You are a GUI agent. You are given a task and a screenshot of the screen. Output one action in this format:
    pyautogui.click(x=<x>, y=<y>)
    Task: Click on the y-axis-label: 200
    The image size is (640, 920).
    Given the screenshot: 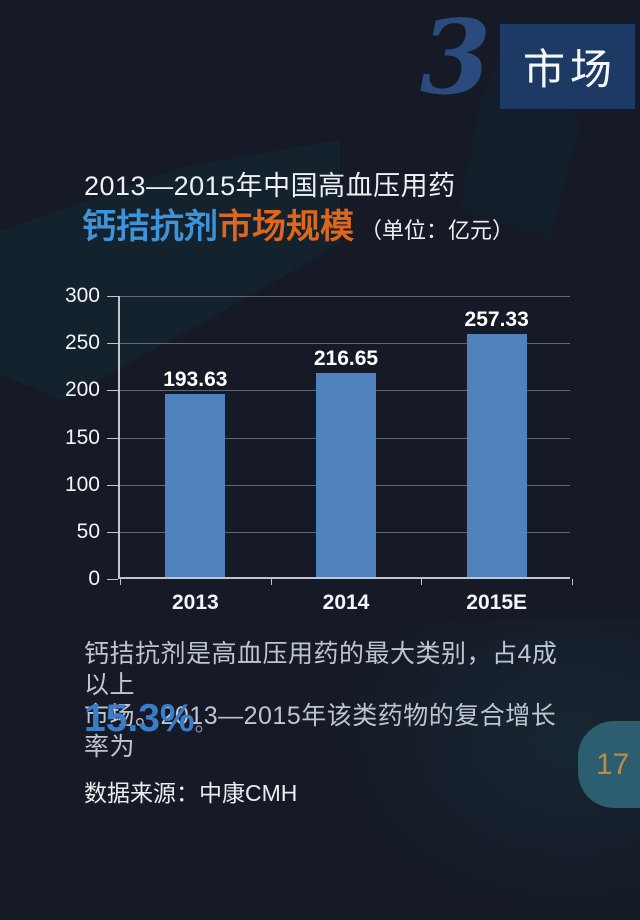 What is the action you would take?
    pyautogui.click(x=82, y=390)
    